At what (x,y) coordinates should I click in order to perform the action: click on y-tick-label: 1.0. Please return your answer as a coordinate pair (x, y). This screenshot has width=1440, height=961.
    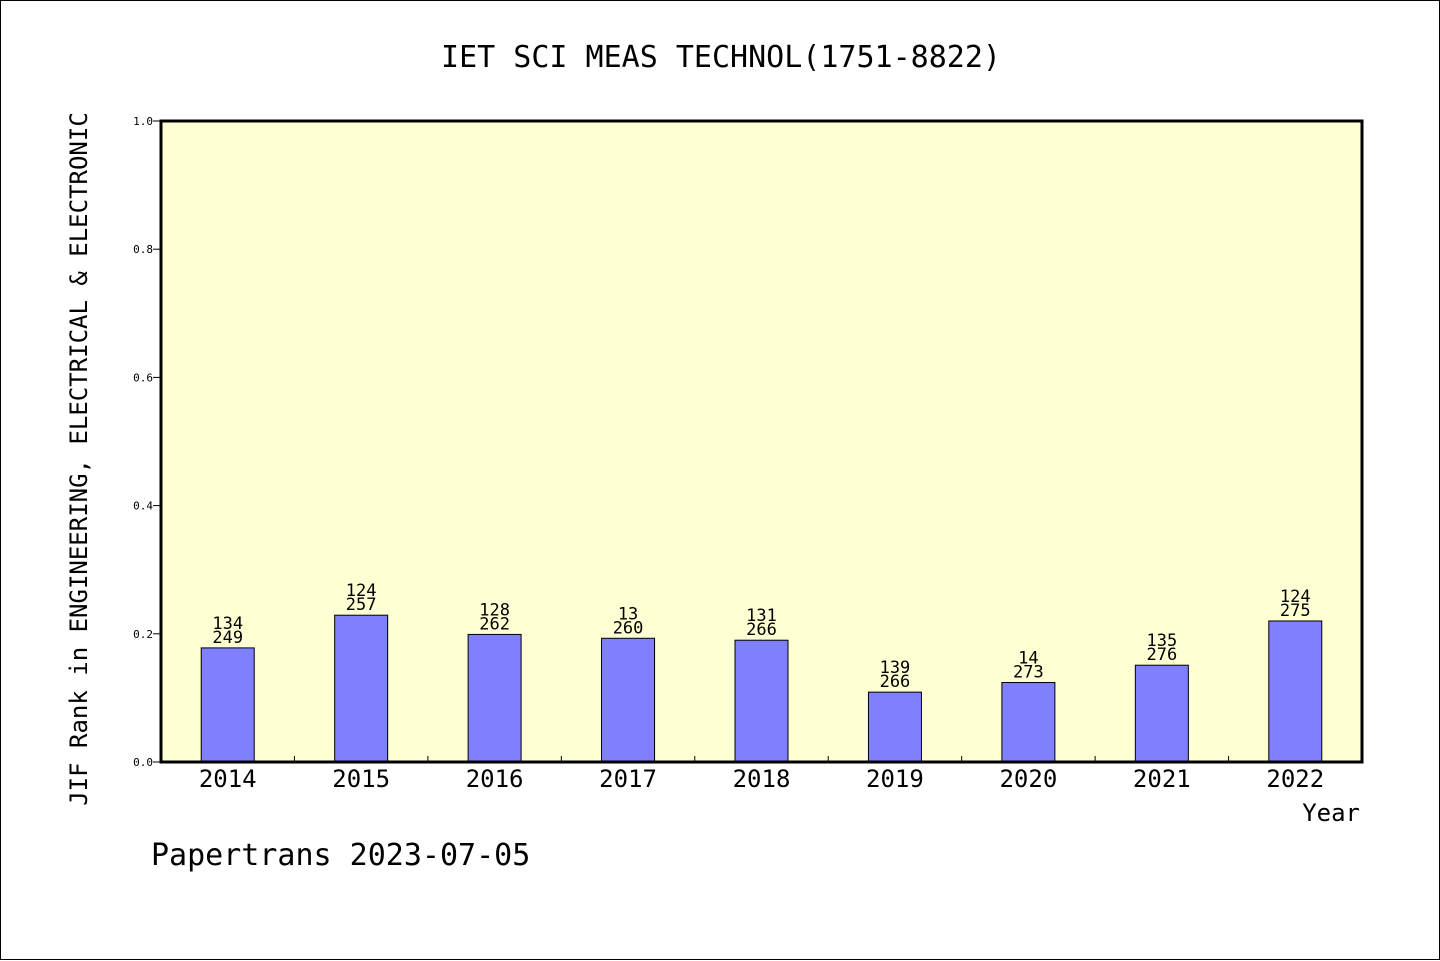
    Looking at the image, I should click on (143, 121).